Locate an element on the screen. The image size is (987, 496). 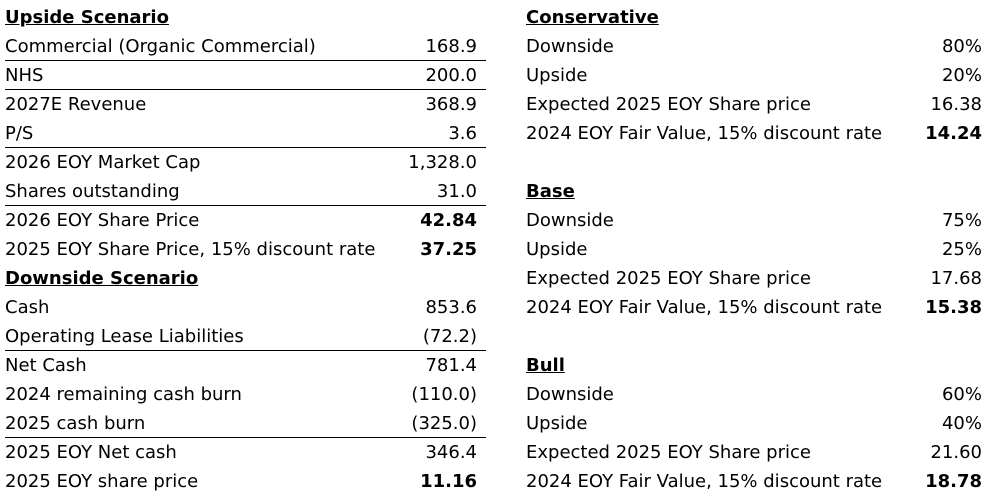
row-value: 42.84 is located at coordinates (448, 220).